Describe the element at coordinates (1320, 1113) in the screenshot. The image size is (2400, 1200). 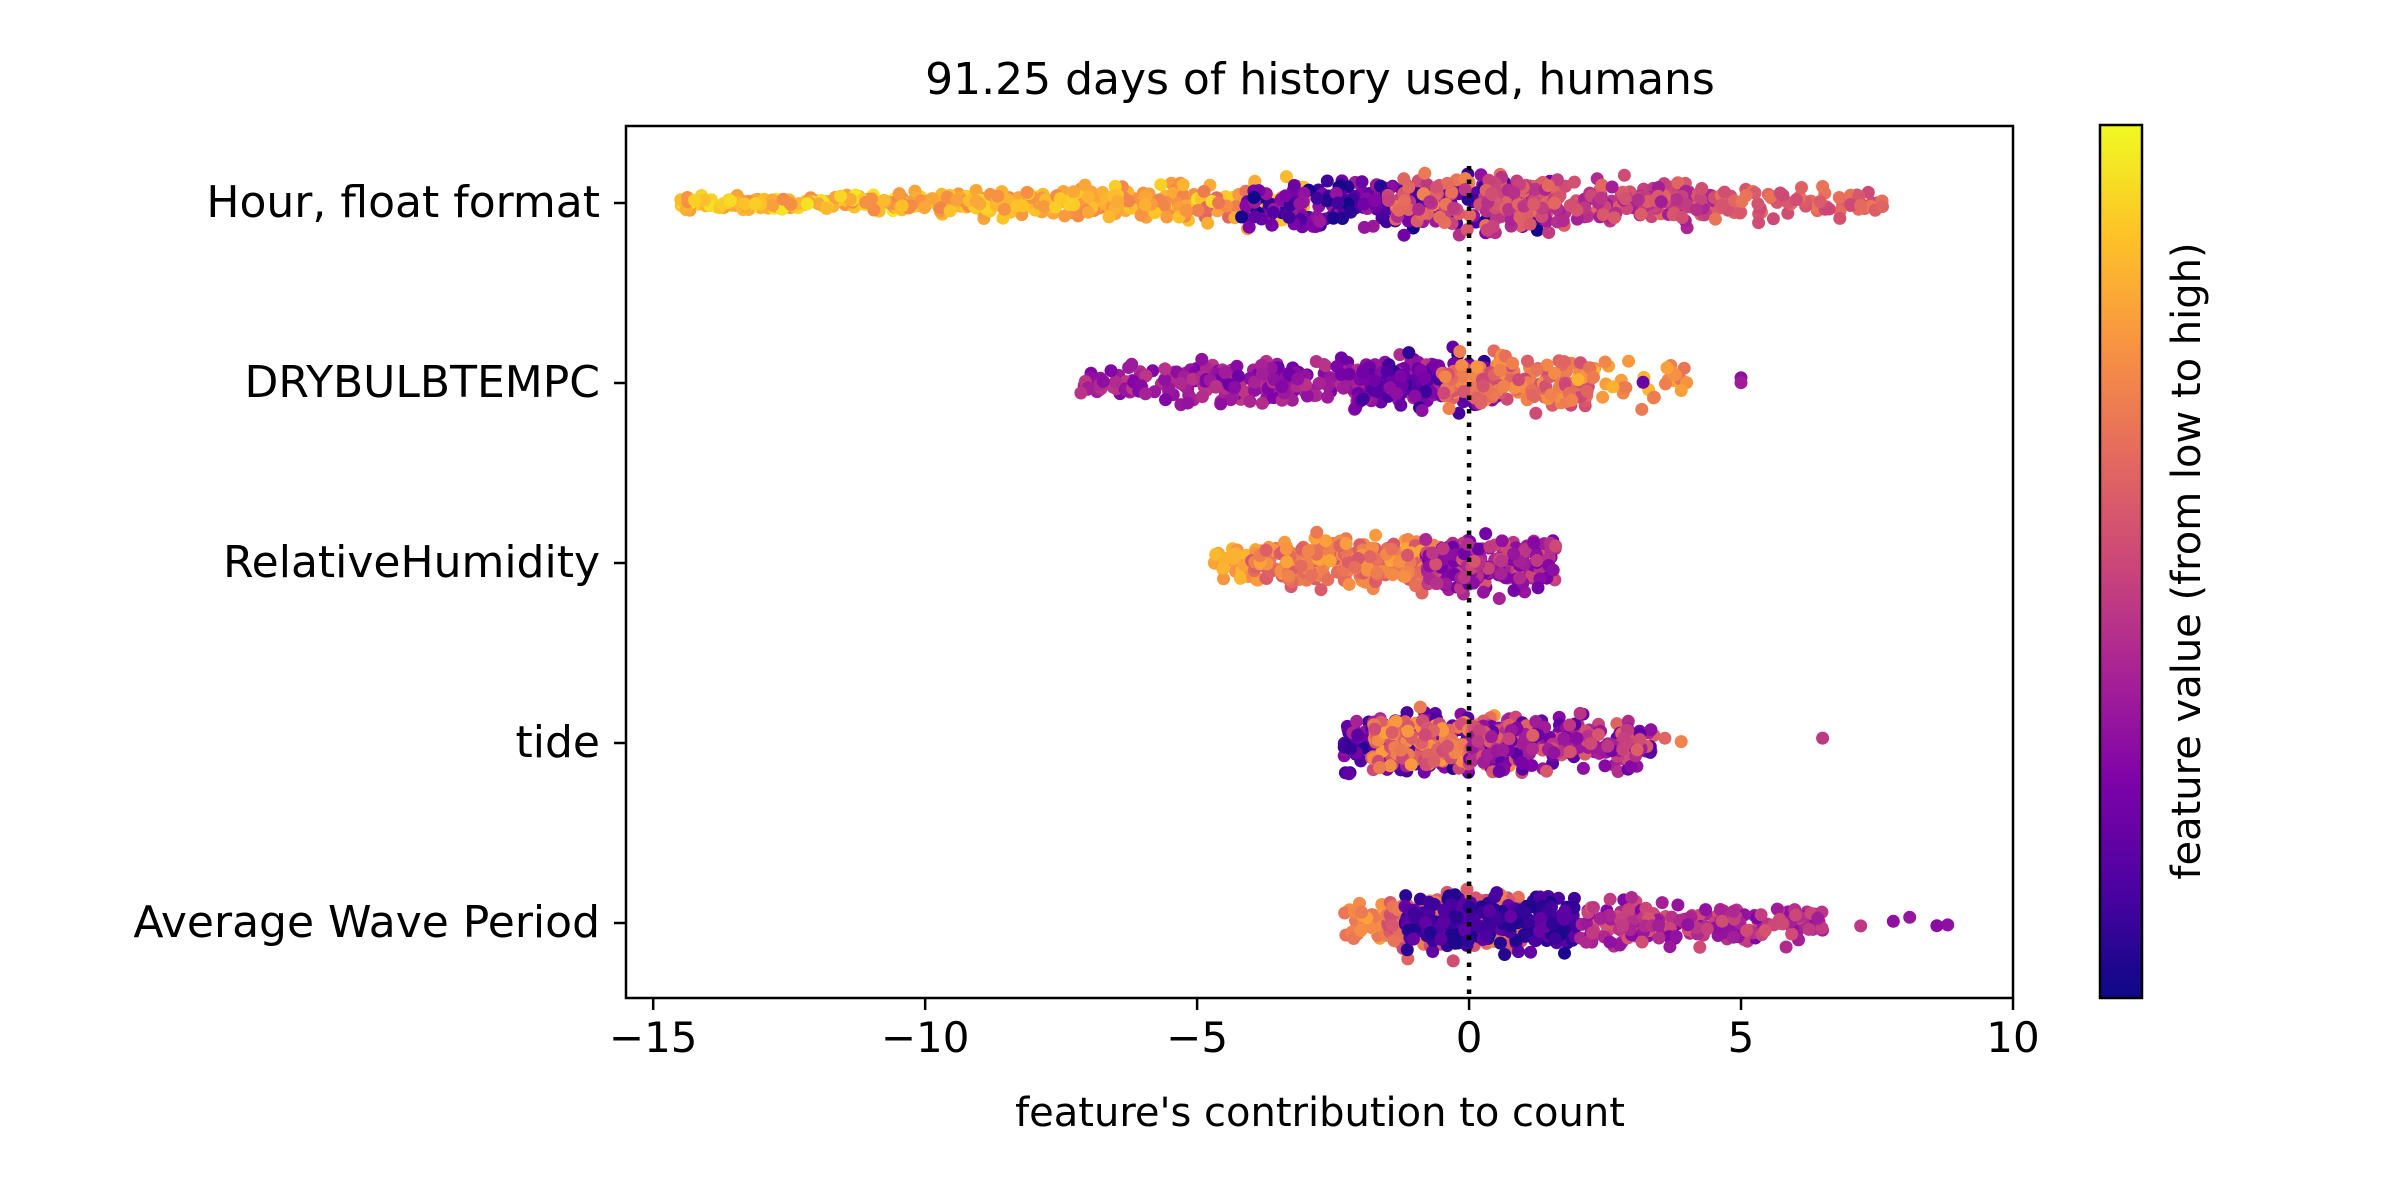
I see `x-axis-label: feature's contribution to count` at that location.